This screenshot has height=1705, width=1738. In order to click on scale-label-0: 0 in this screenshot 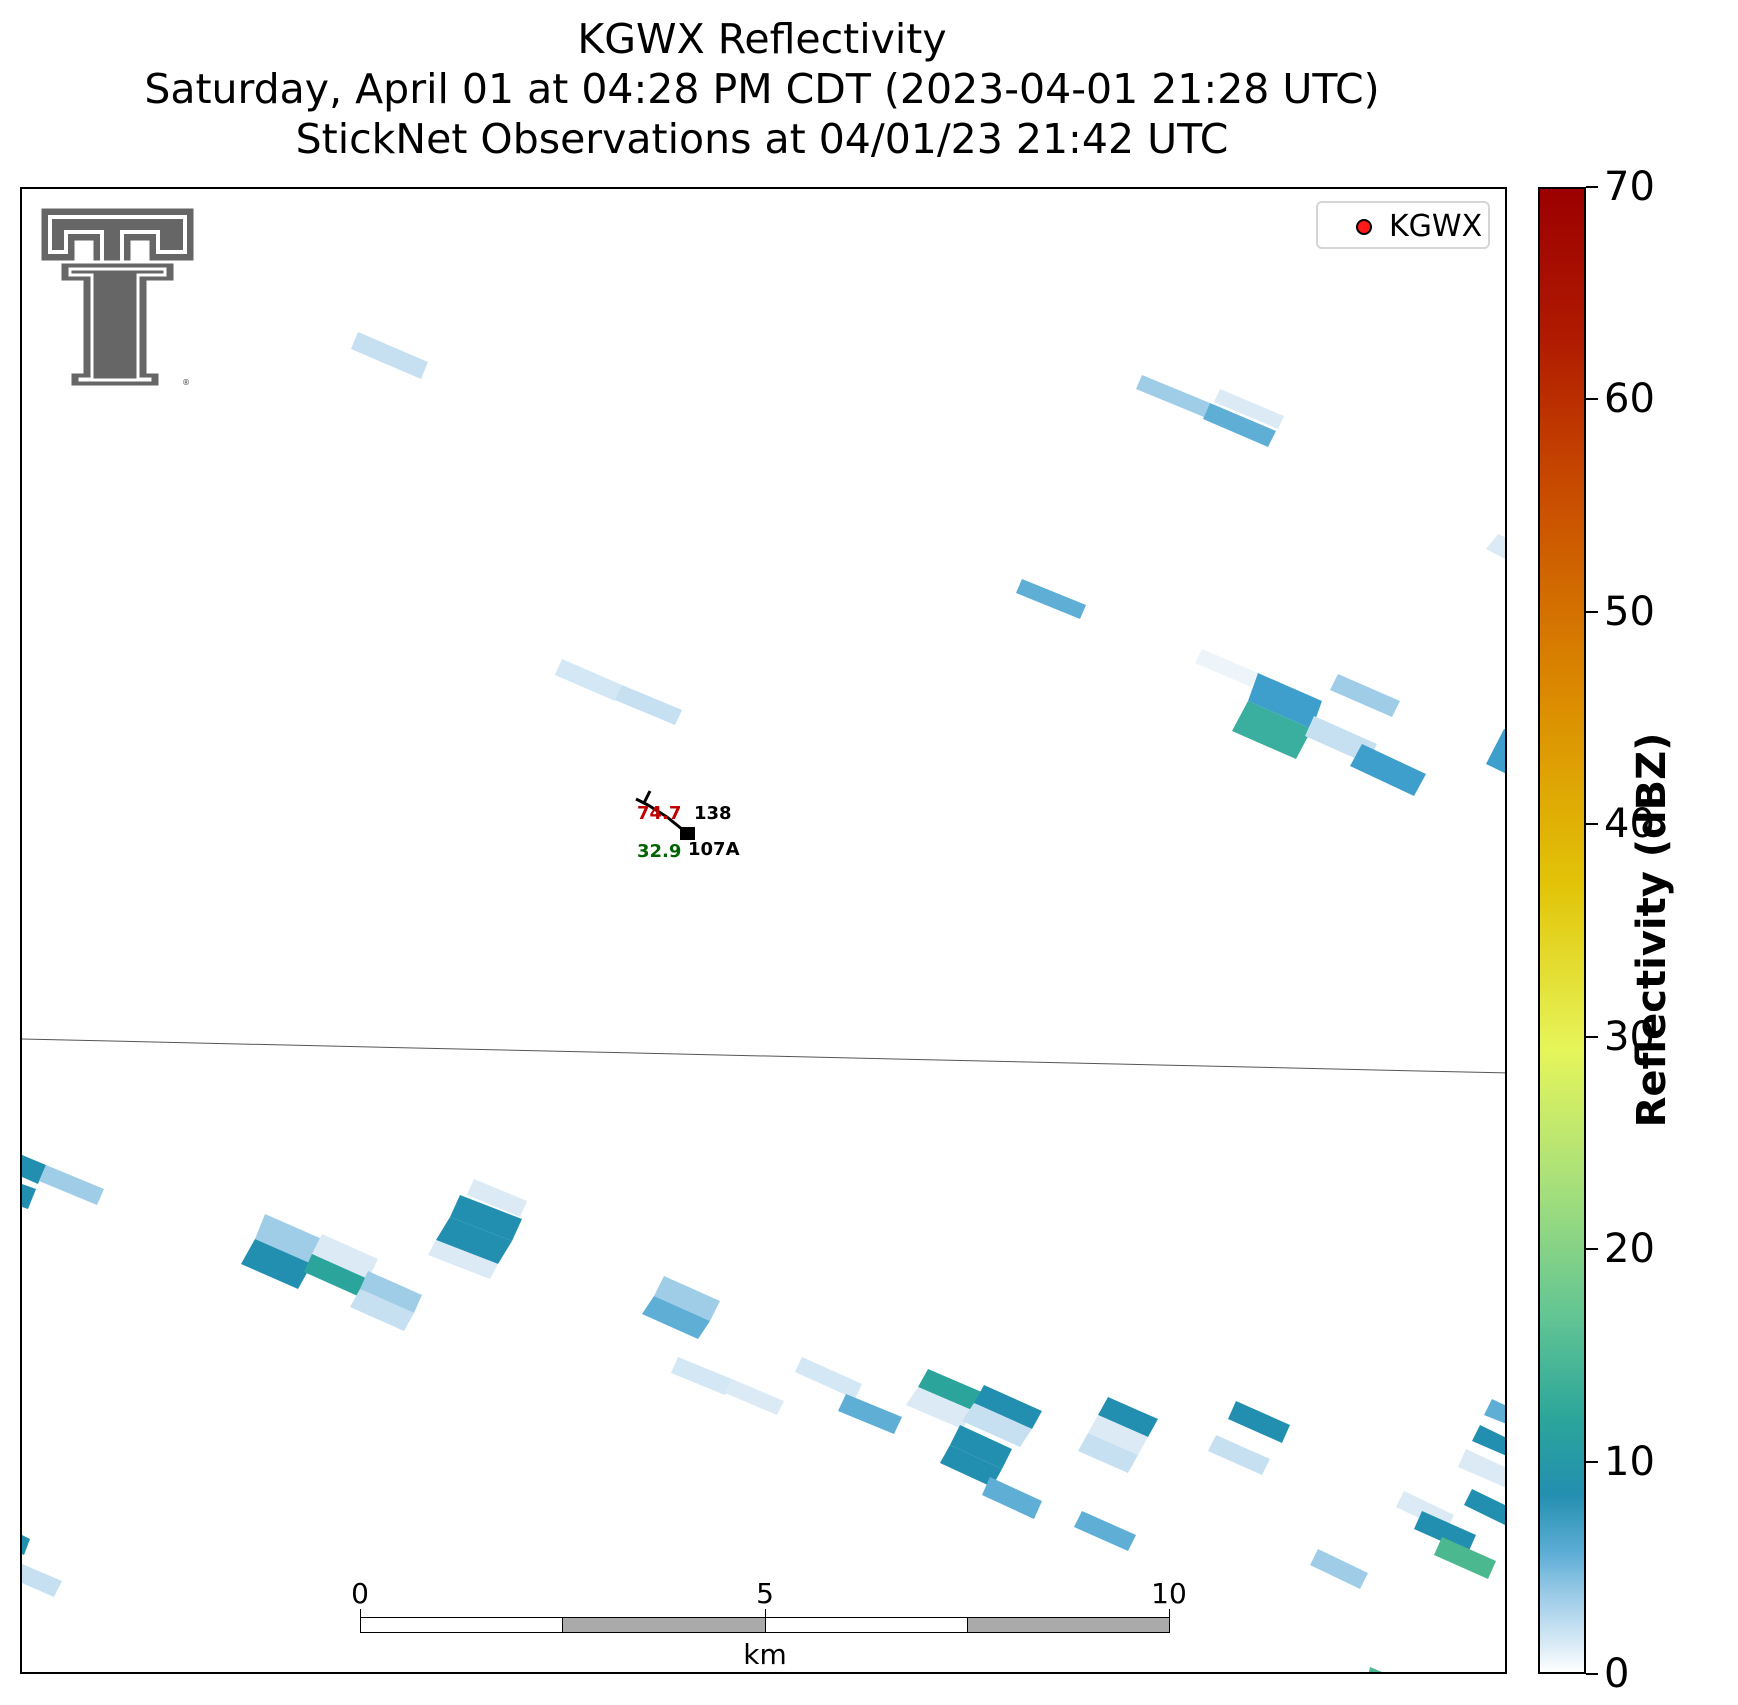, I will do `click(360, 1593)`.